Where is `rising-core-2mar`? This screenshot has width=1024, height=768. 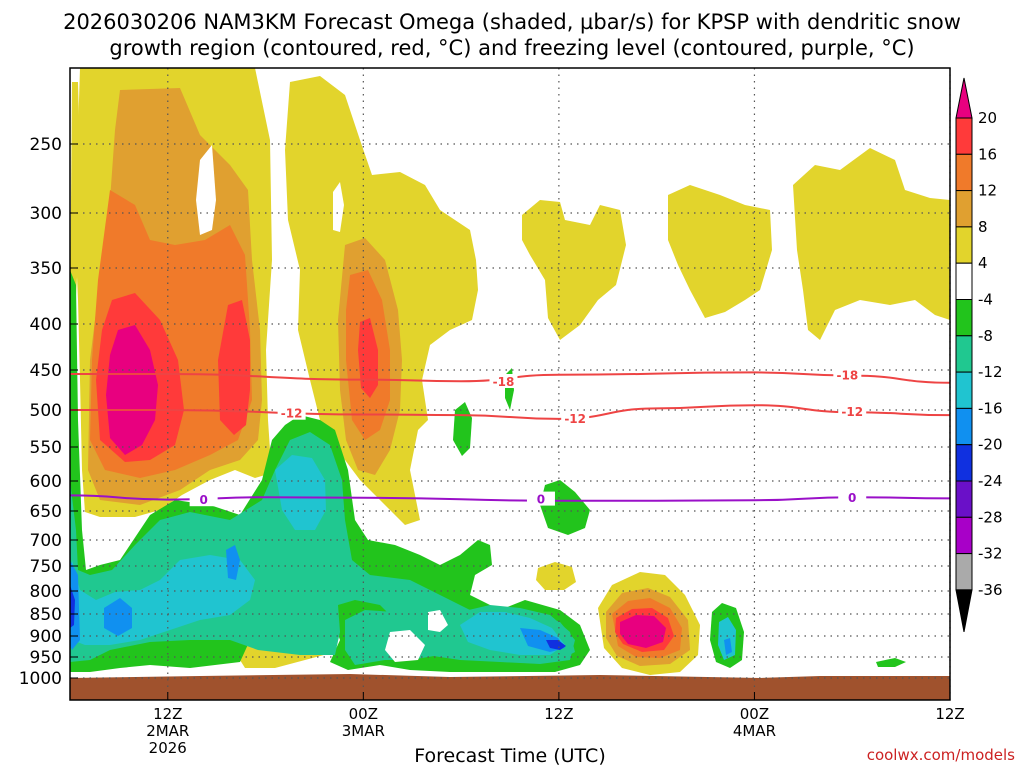
rising-core-2mar is located at coordinates (132, 390).